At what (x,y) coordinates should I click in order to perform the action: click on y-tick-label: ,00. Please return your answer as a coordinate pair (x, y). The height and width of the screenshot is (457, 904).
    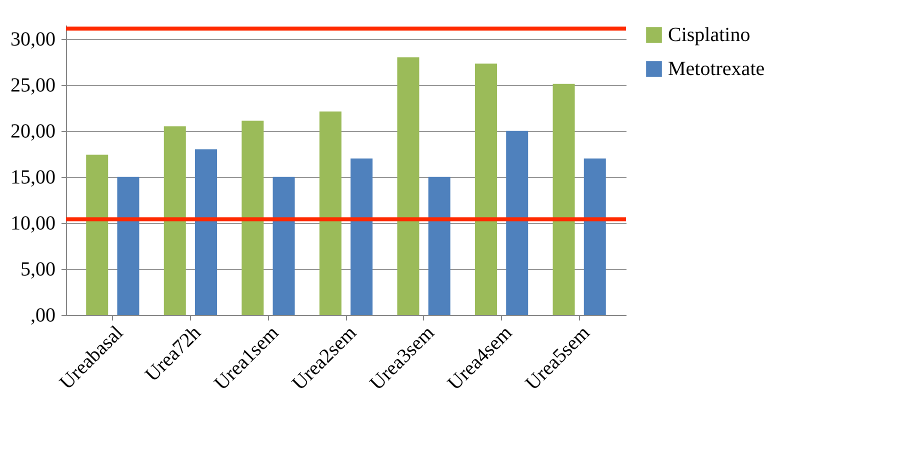
    Looking at the image, I should click on (43, 315).